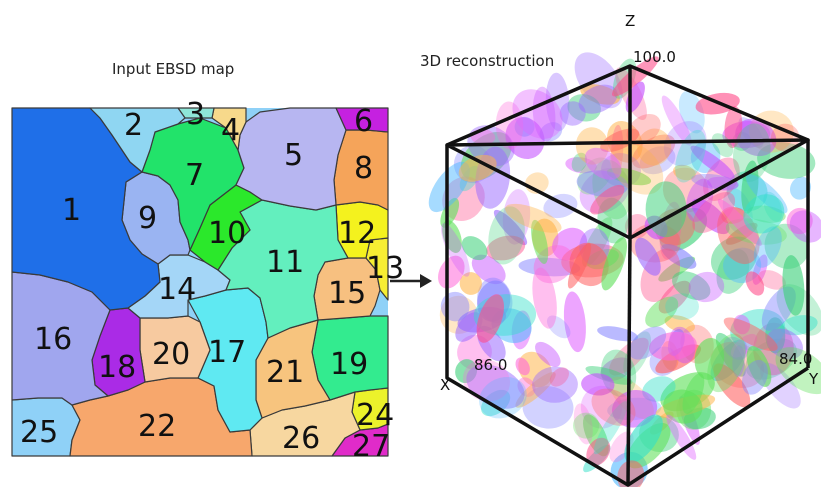 Image resolution: width=821 pixels, height=487 pixels. Describe the element at coordinates (285, 262) in the screenshot. I see `grain-label-11: 11` at that location.